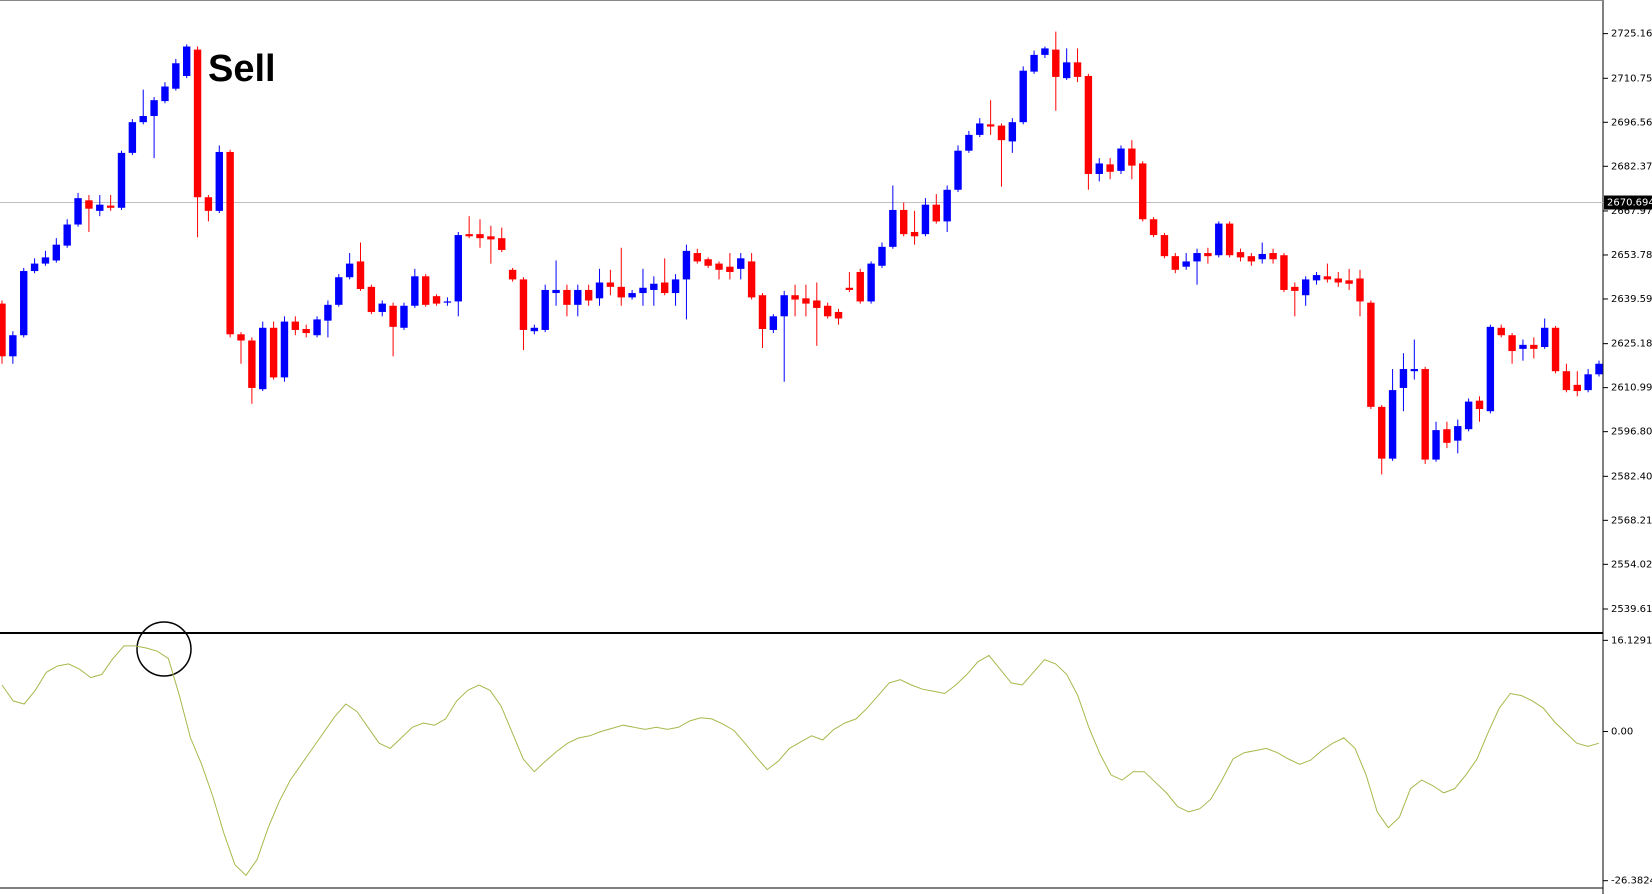  What do you see at coordinates (1631, 432) in the screenshot?
I see `y-tick-label: 2596.805` at bounding box center [1631, 432].